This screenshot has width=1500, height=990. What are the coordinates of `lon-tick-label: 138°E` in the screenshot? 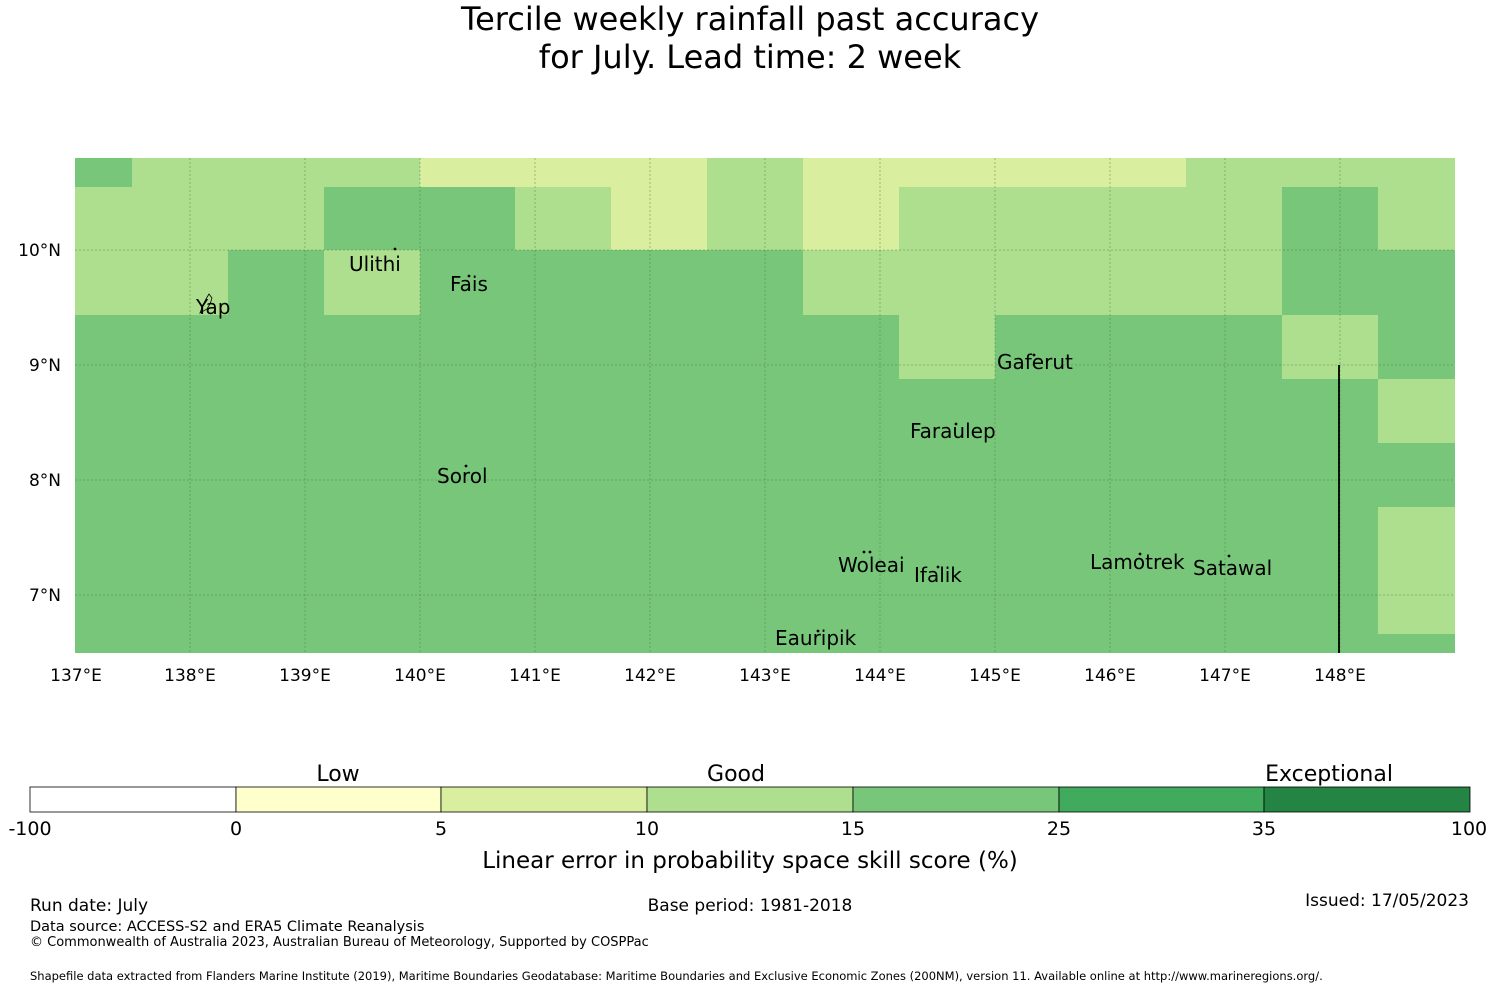 It's located at (190, 676).